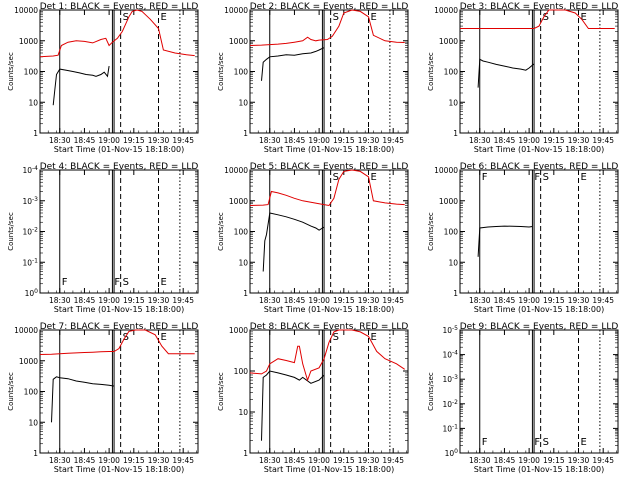  I want to click on y-tick-exponent: -3, so click(35, 199).